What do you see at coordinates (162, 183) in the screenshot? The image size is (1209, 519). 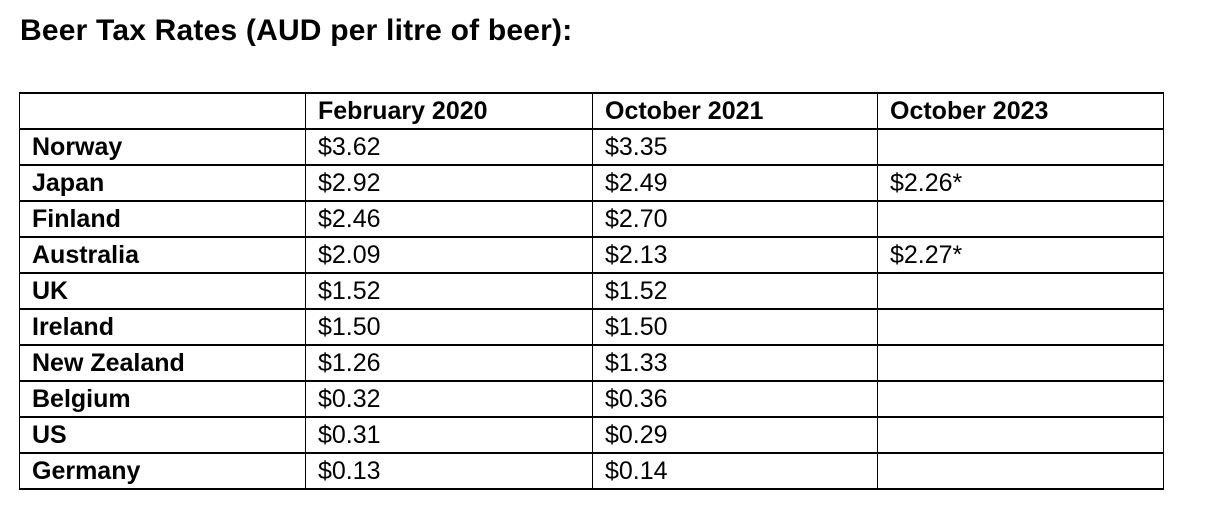 I see `country-cell: Japan` at bounding box center [162, 183].